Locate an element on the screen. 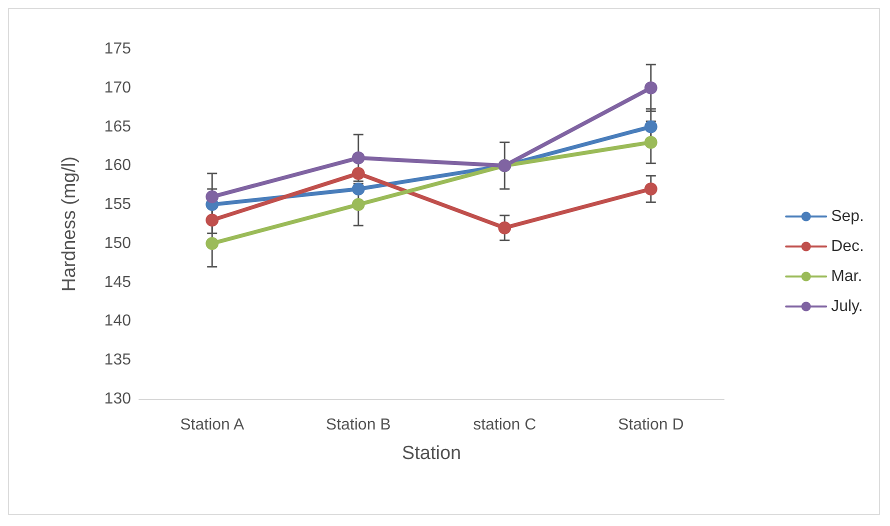  x-tick-label: Station B is located at coordinates (358, 425).